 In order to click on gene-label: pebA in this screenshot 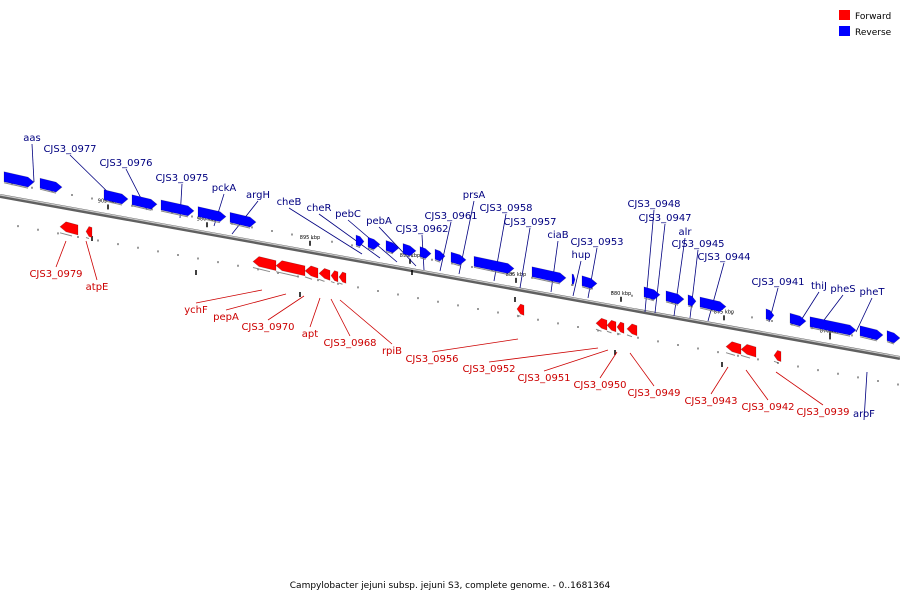, I will do `click(379, 221)`.